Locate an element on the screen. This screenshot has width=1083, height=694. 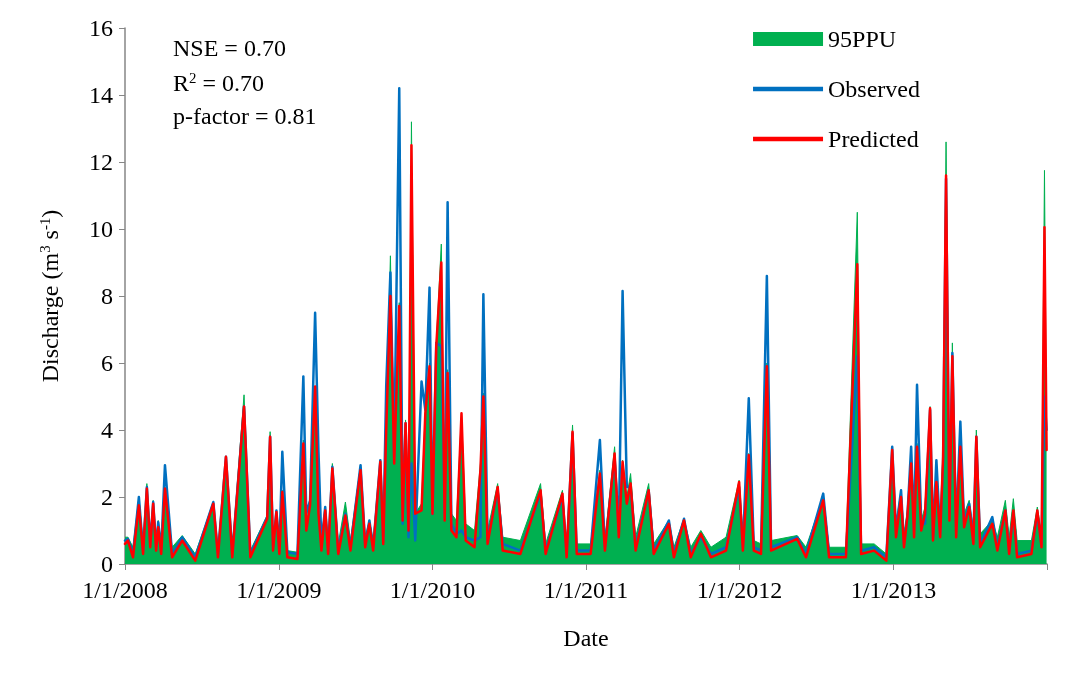
y-tick-label: 12 is located at coordinates (101, 162).